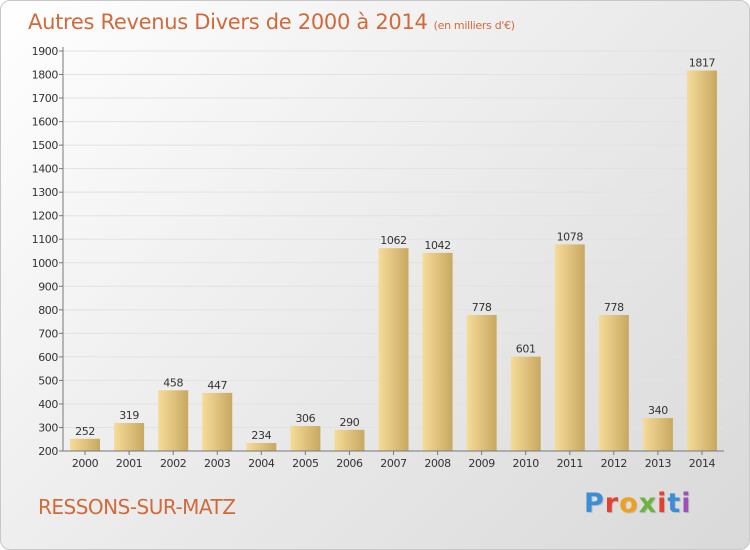 This screenshot has width=750, height=550. I want to click on data-label: 340, so click(658, 410).